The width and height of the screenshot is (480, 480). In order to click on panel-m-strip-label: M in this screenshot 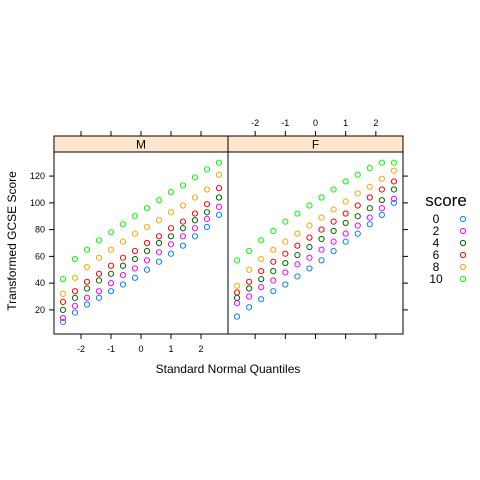, I will do `click(141, 145)`.